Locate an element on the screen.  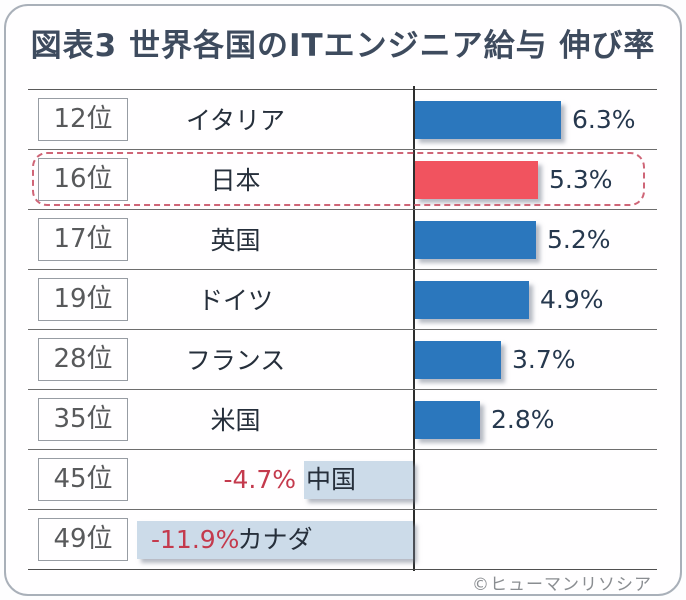
country-label: フランス is located at coordinates (235, 360).